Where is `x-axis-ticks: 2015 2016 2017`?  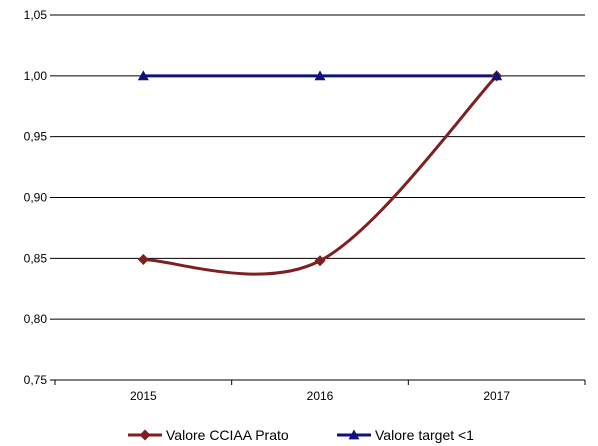 x-axis-ticks: 2015 2016 2017 is located at coordinates (320, 391).